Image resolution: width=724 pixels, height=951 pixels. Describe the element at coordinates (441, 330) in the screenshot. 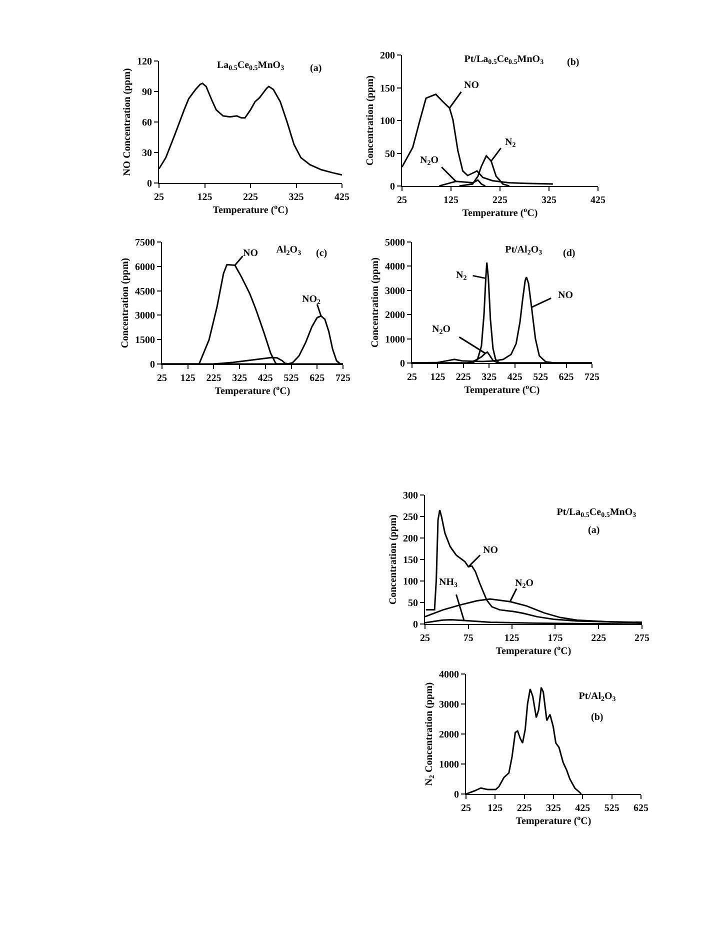

I see `text: N$_{2}$O` at that location.